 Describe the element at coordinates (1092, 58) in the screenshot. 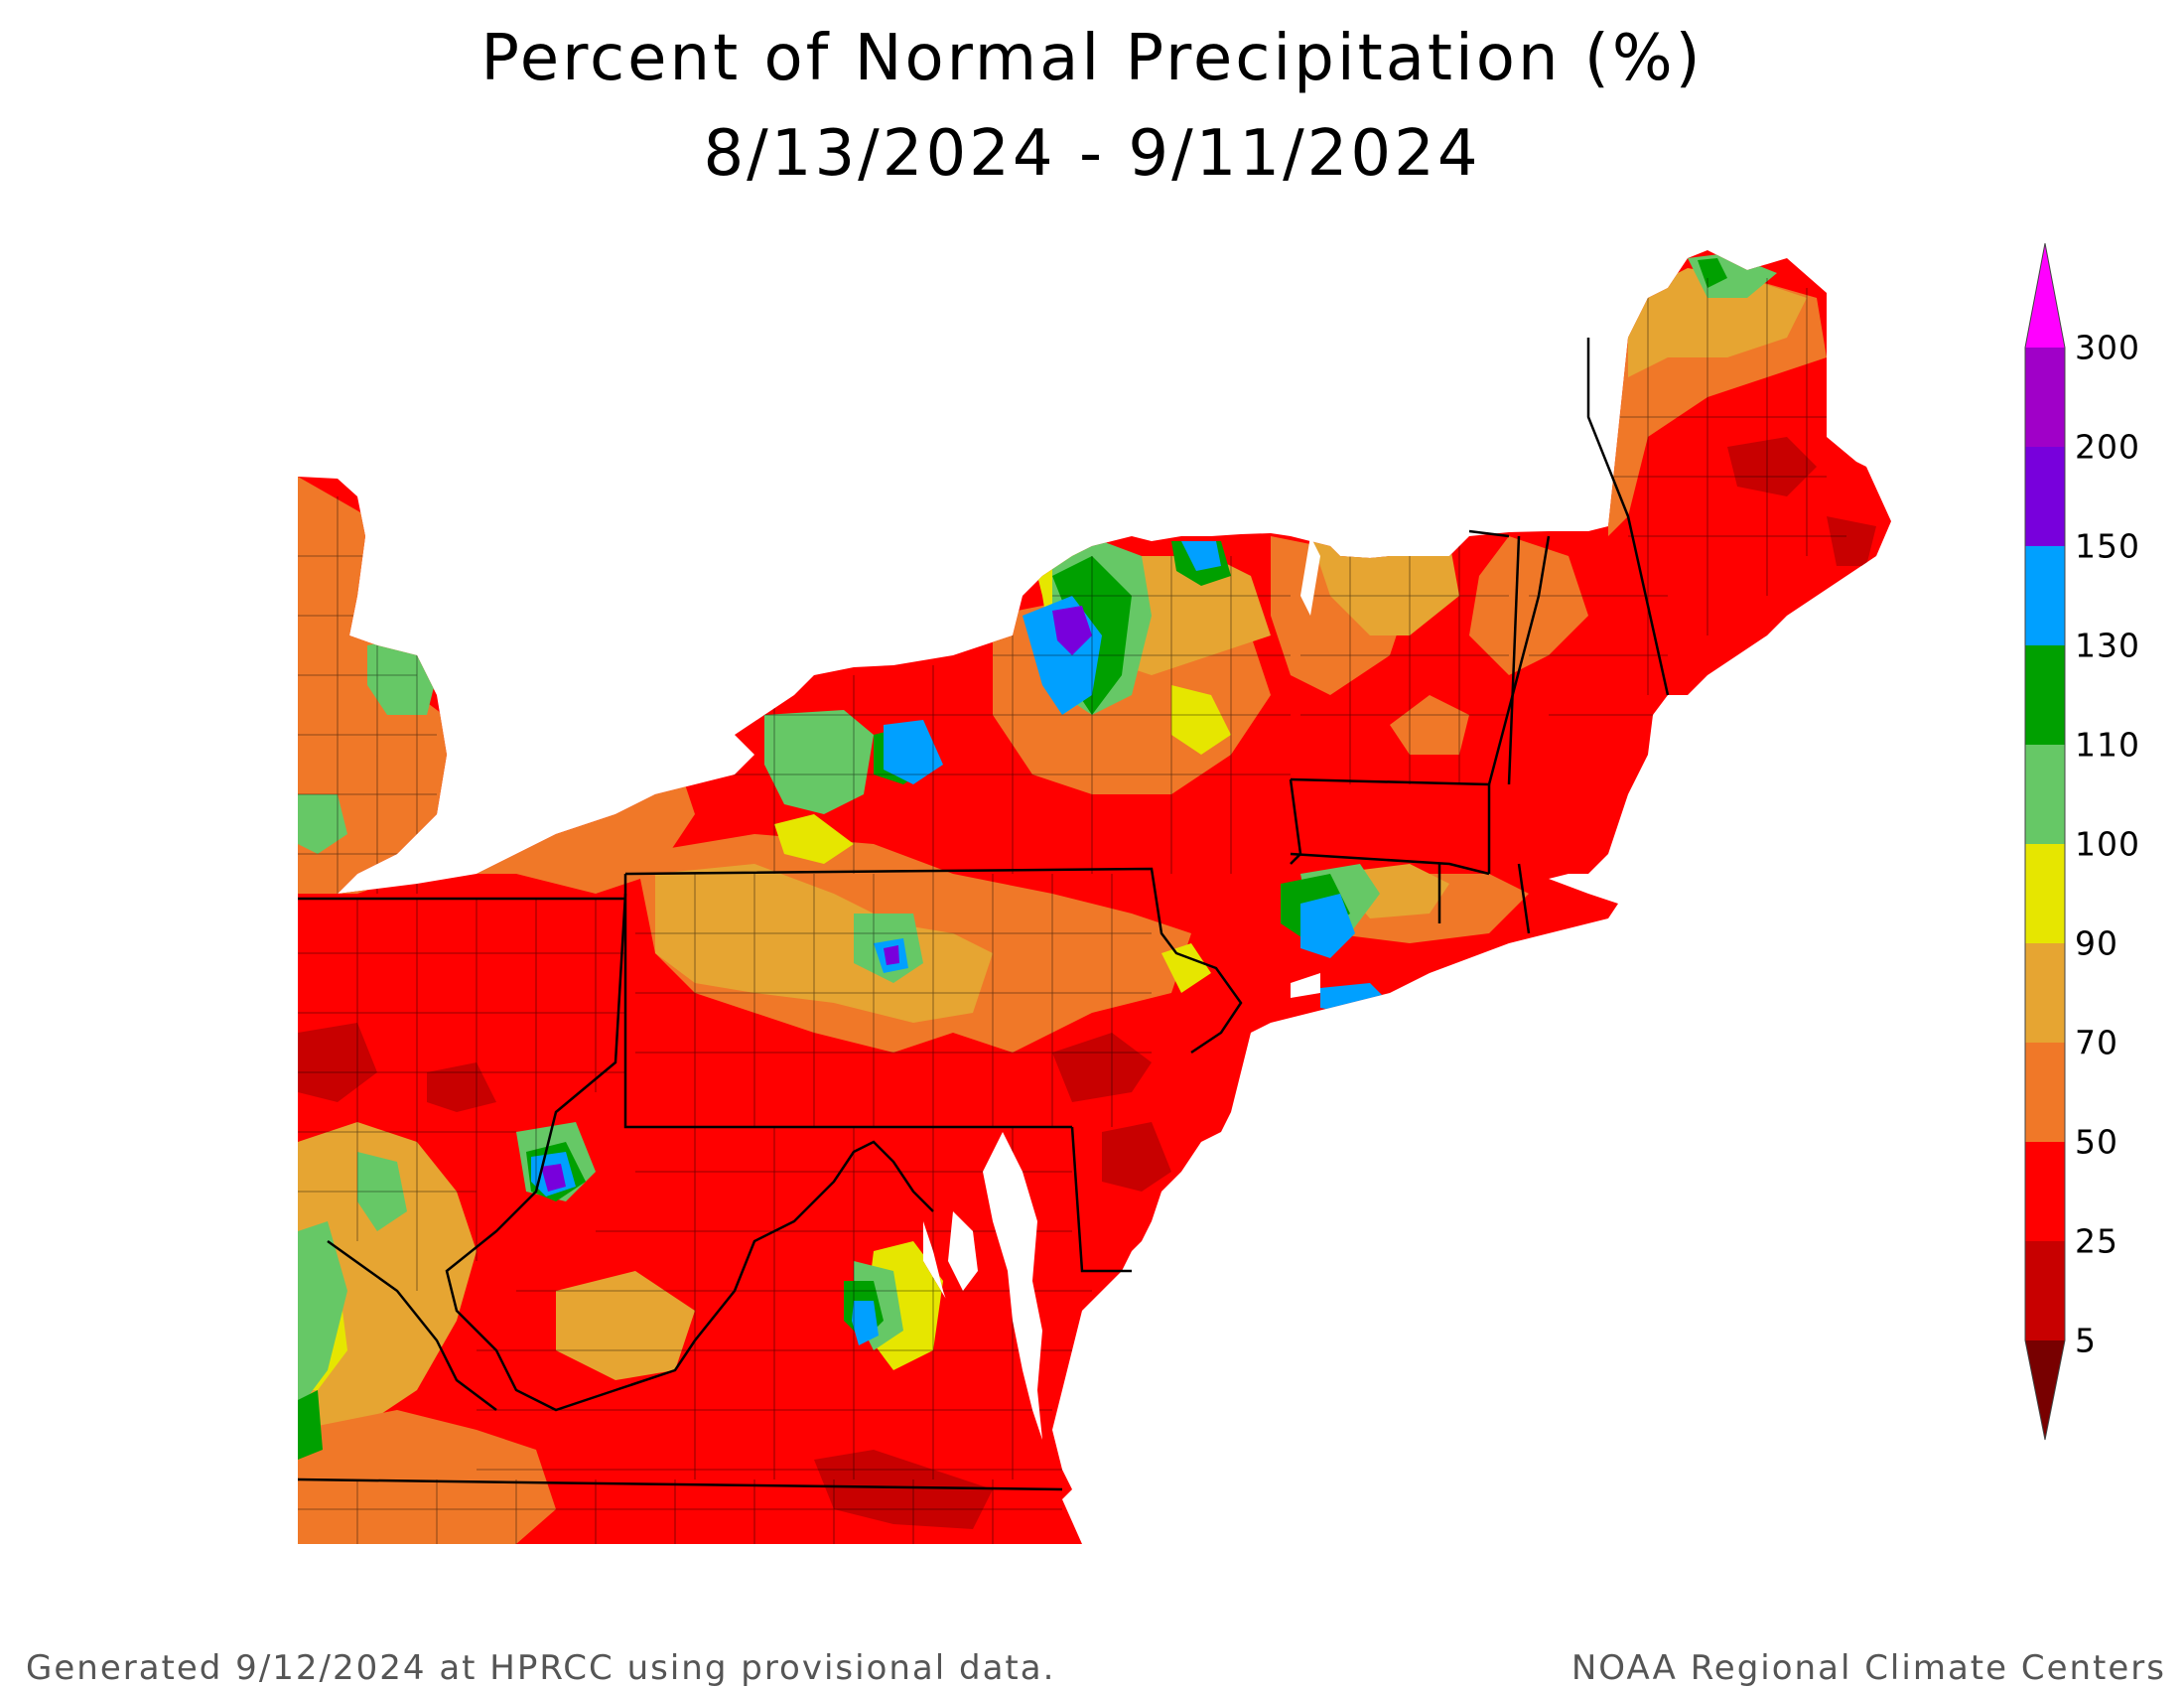

I see `map-title: Percent of Normal Precipitation (%)` at that location.